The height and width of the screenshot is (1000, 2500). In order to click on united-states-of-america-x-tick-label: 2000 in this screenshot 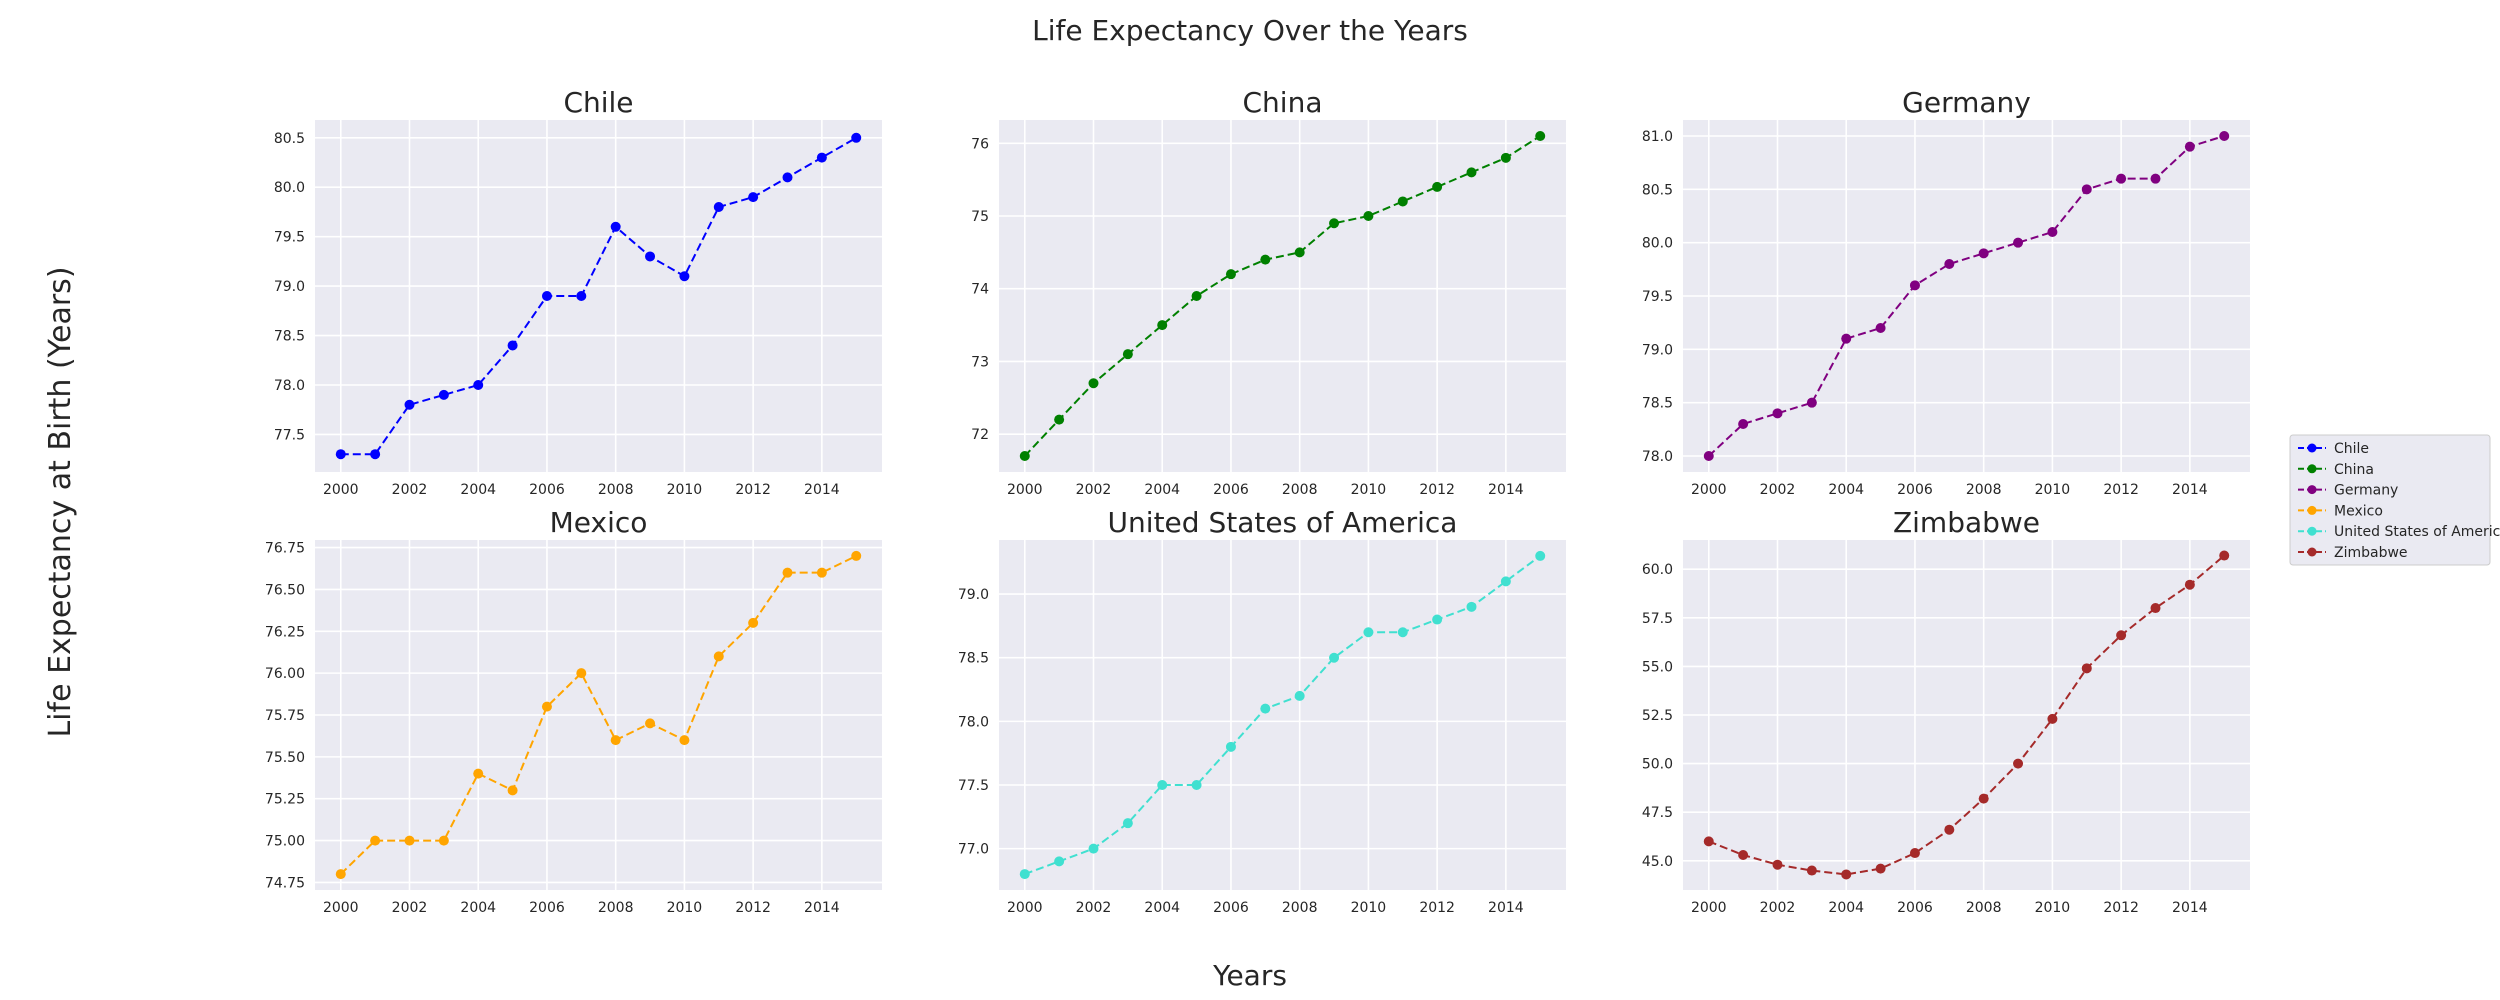, I will do `click(1025, 908)`.